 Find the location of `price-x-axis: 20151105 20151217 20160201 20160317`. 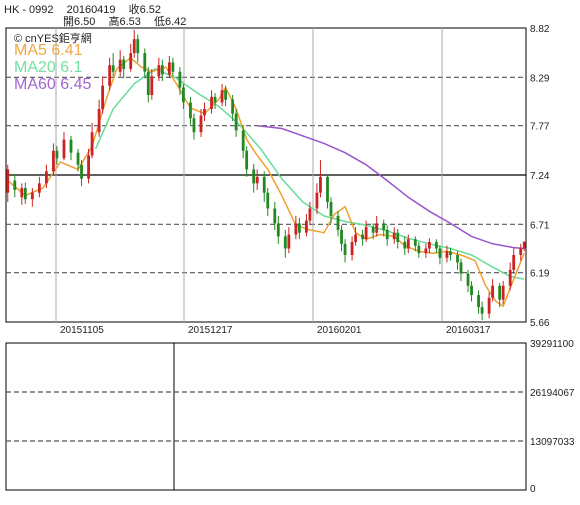

price-x-axis: 20151105 20151217 20160201 20160317 is located at coordinates (275, 330).